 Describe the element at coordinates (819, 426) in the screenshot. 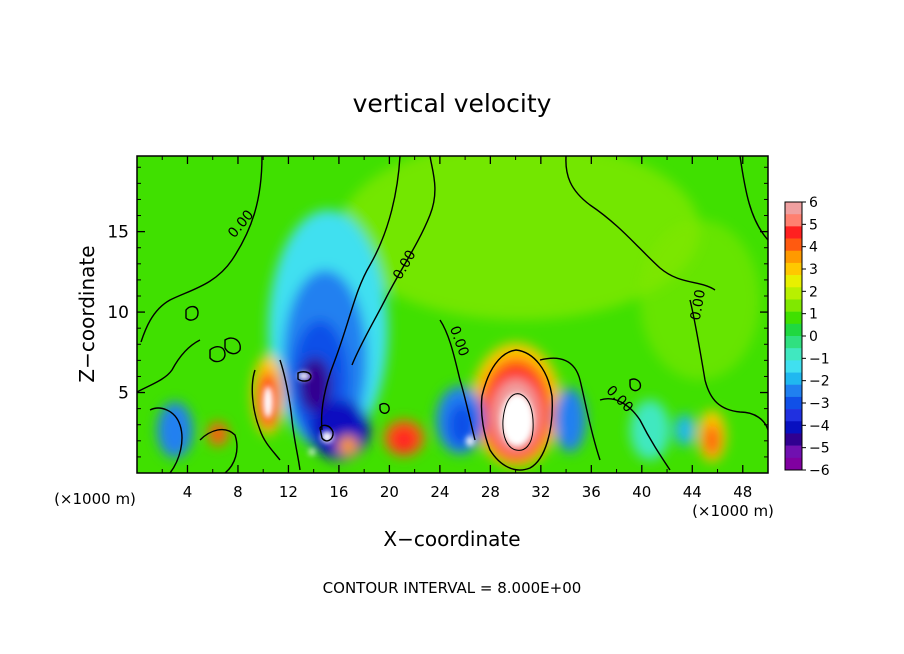

I see `colorbar-label: −4` at that location.